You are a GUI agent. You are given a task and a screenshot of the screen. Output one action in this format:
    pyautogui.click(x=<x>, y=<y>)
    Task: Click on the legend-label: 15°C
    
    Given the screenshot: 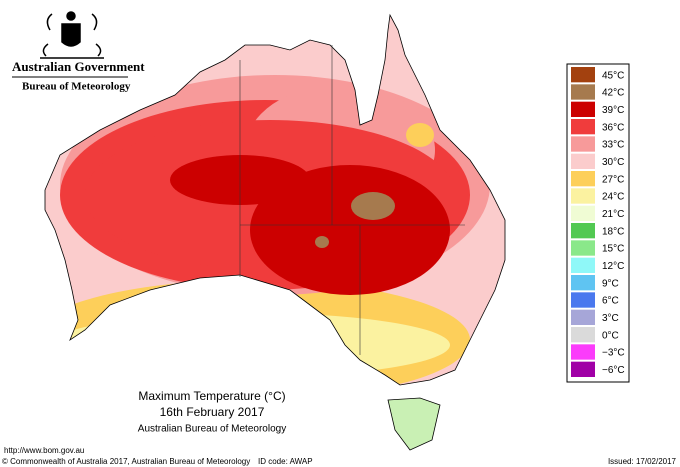 What is the action you would take?
    pyautogui.click(x=613, y=249)
    